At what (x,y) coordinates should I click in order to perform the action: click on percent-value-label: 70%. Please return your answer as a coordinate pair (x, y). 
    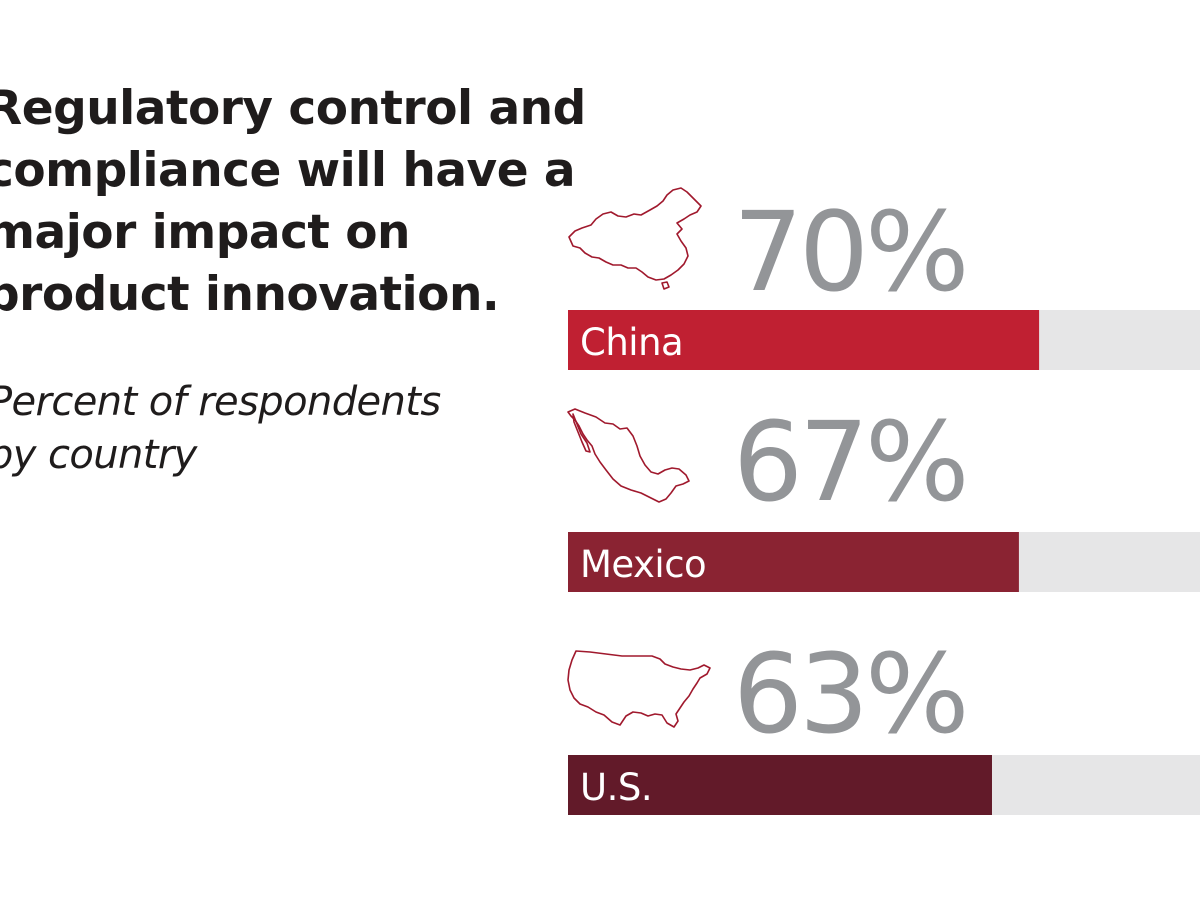
    Looking at the image, I should click on (849, 252).